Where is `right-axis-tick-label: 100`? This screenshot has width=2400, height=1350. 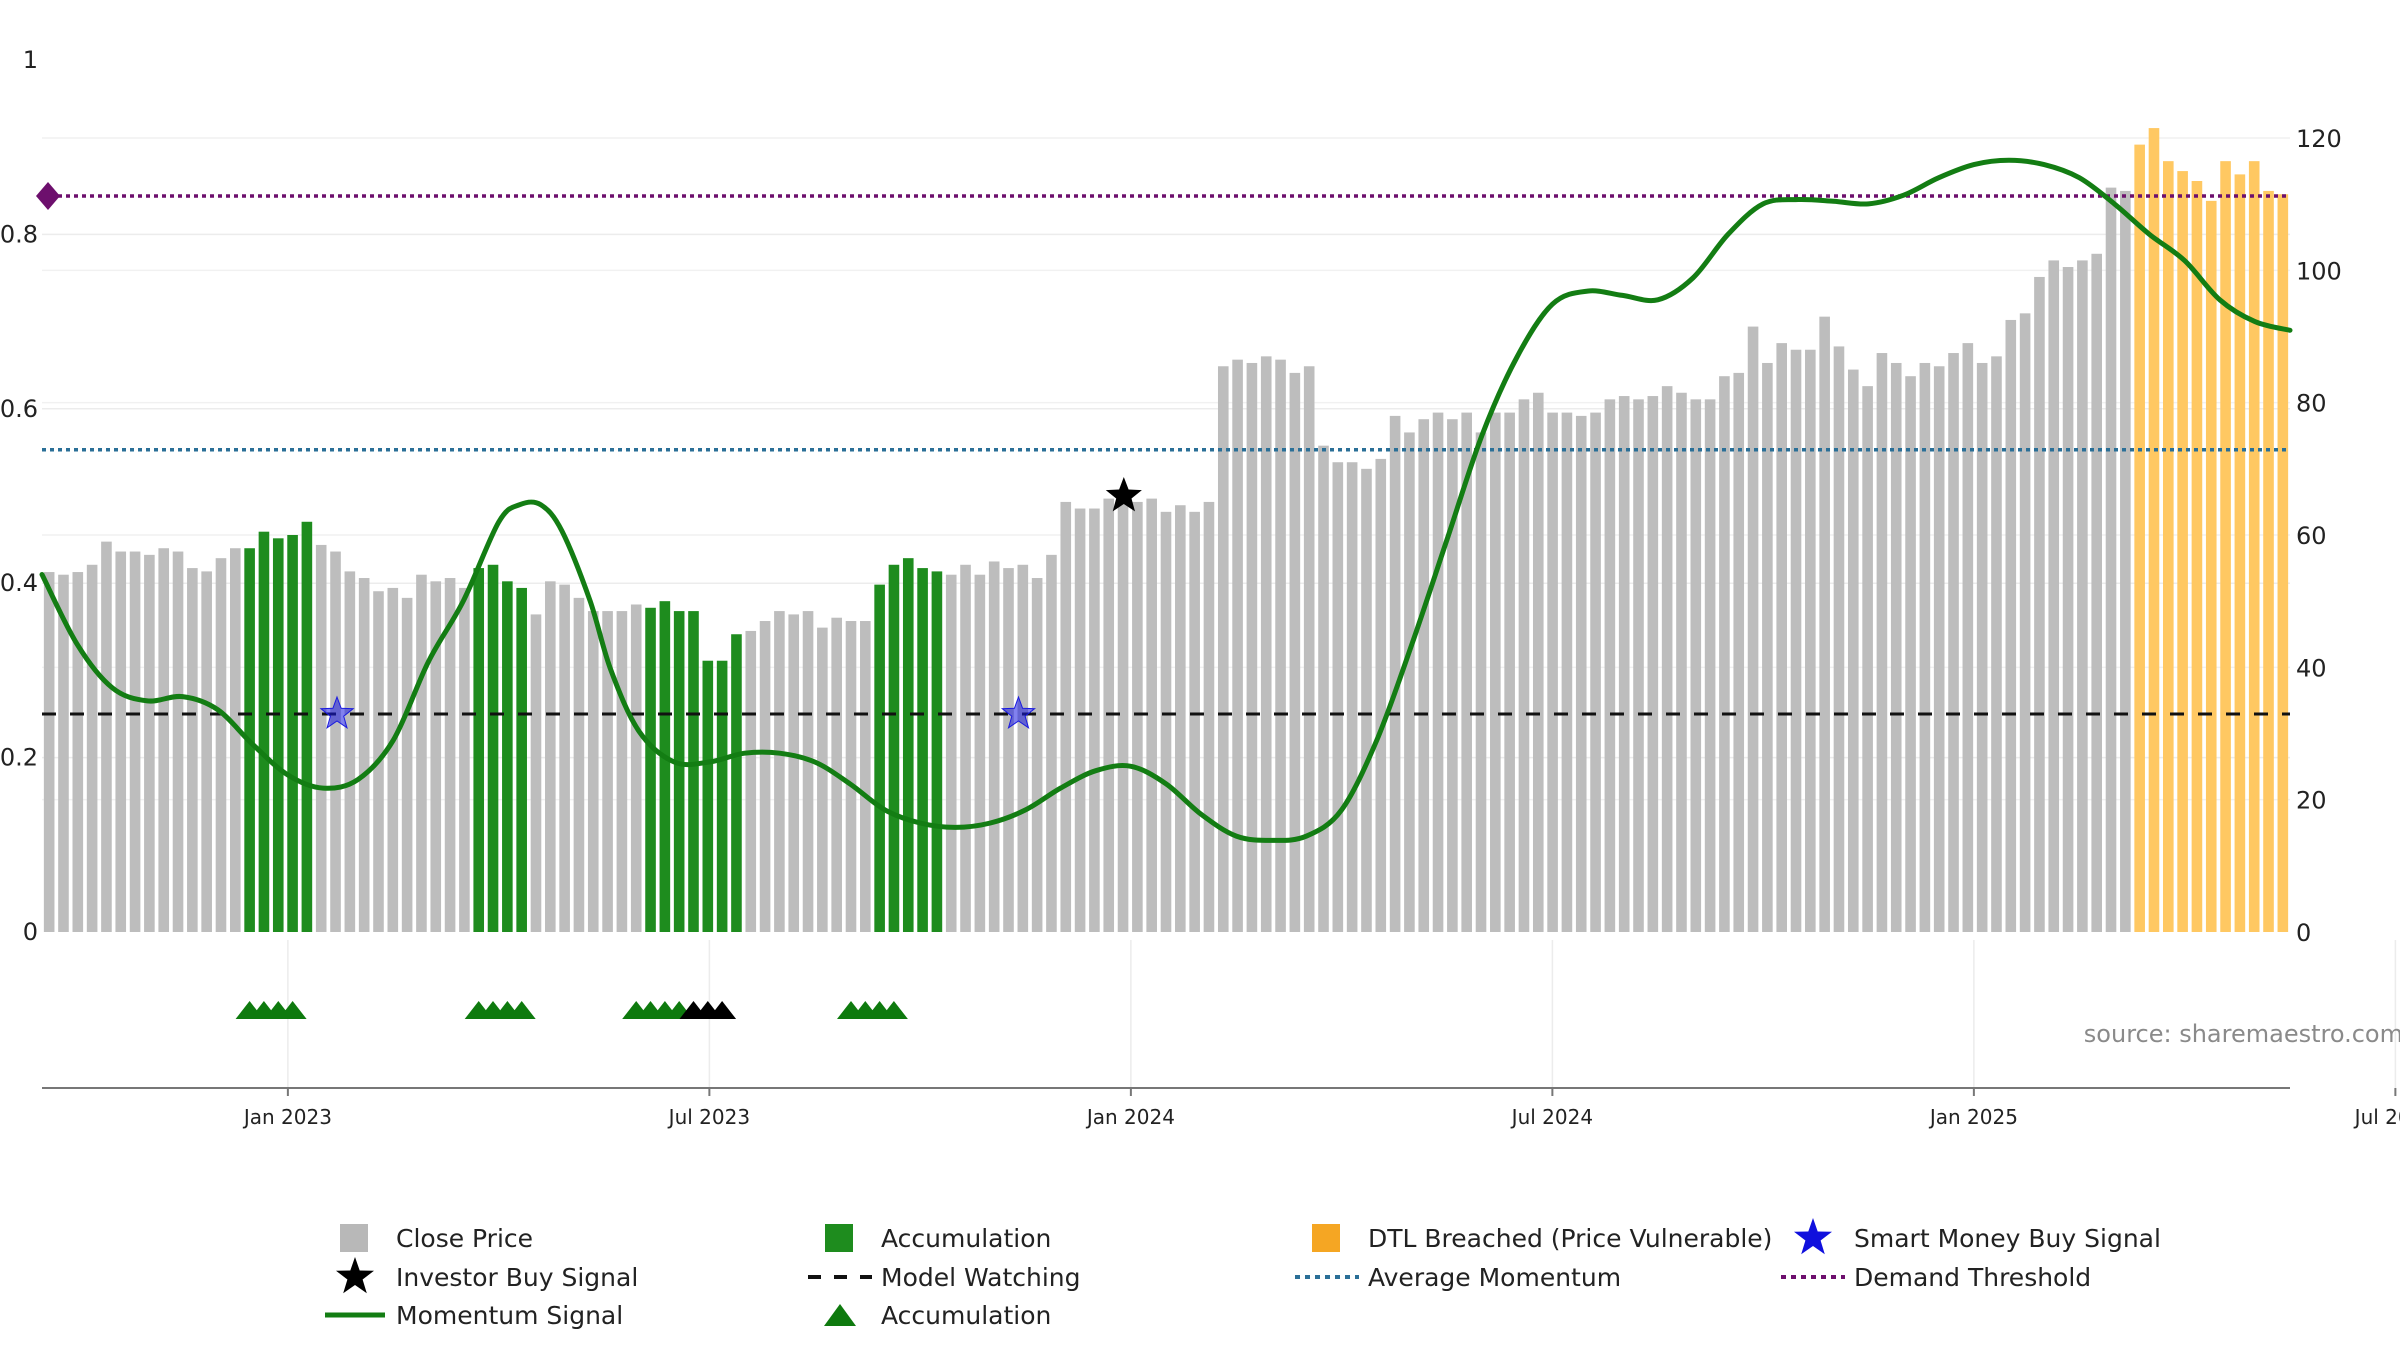
right-axis-tick-label: 100 is located at coordinates (2319, 271).